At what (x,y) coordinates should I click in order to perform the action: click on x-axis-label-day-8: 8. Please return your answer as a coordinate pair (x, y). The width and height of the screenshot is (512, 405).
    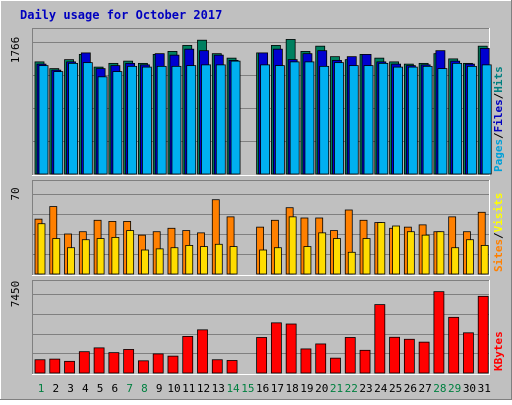
    Looking at the image, I should click on (144, 388).